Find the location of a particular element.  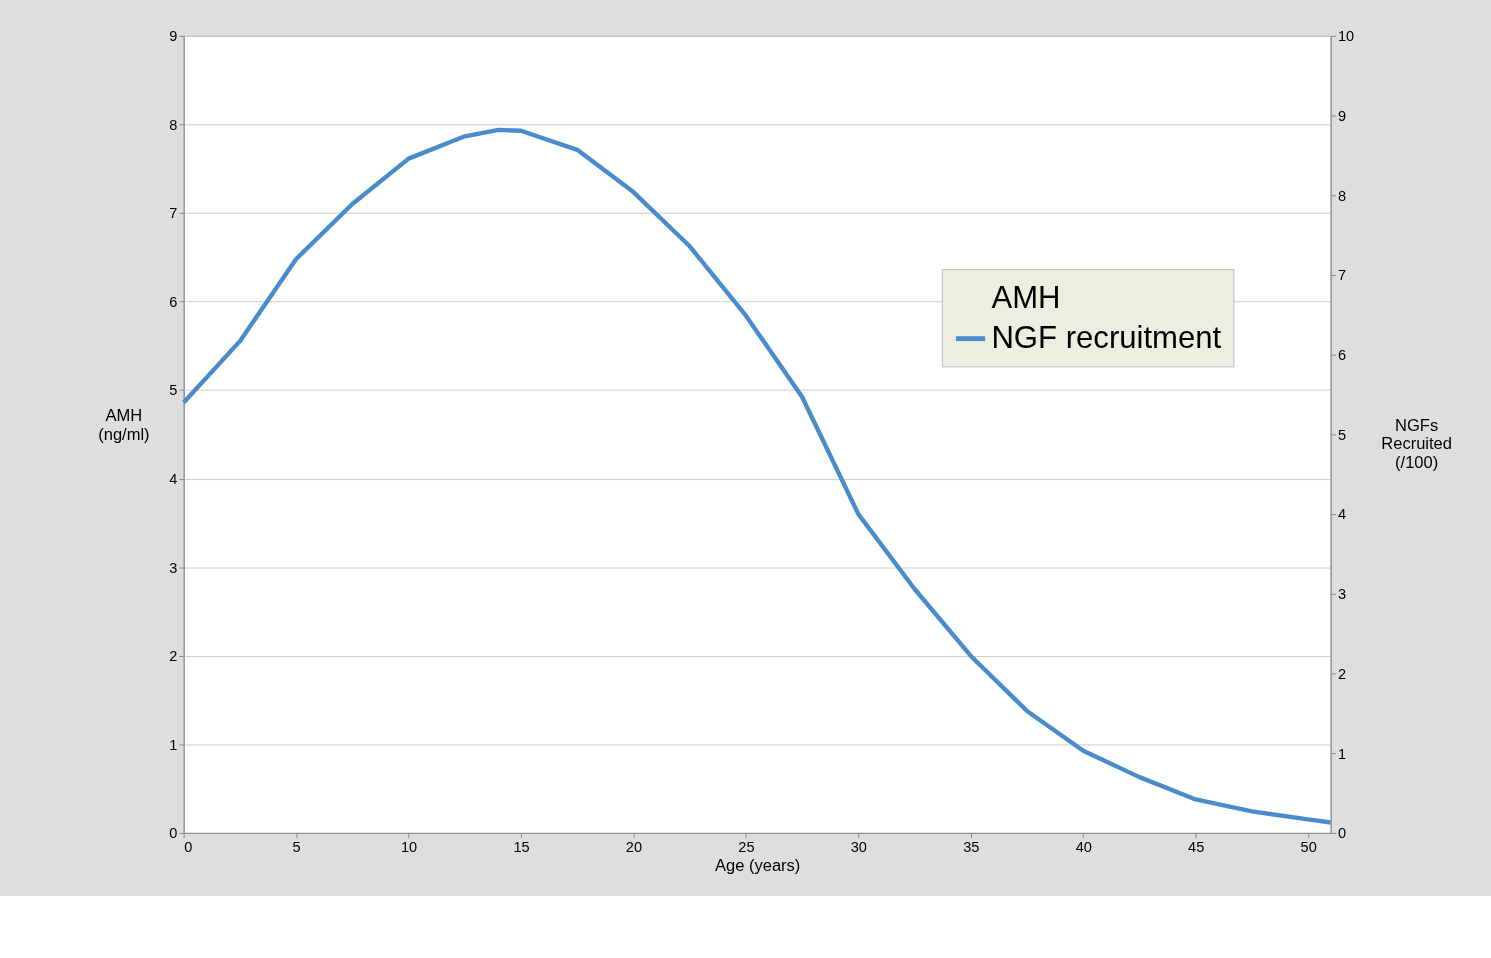

x-tick-label: 40 is located at coordinates (1083, 846).